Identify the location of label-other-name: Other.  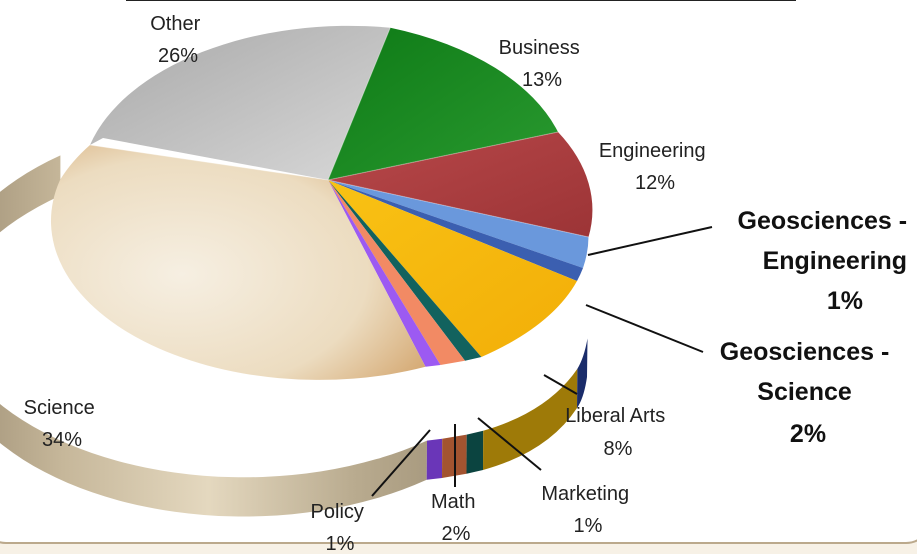
(175, 24).